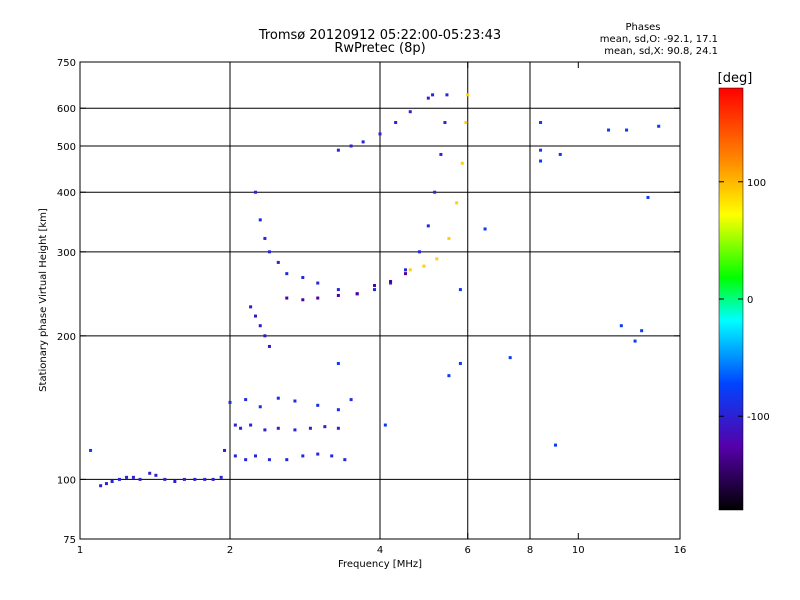 This screenshot has height=600, width=800. What do you see at coordinates (578, 550) in the screenshot?
I see `x-tick-label: 10` at bounding box center [578, 550].